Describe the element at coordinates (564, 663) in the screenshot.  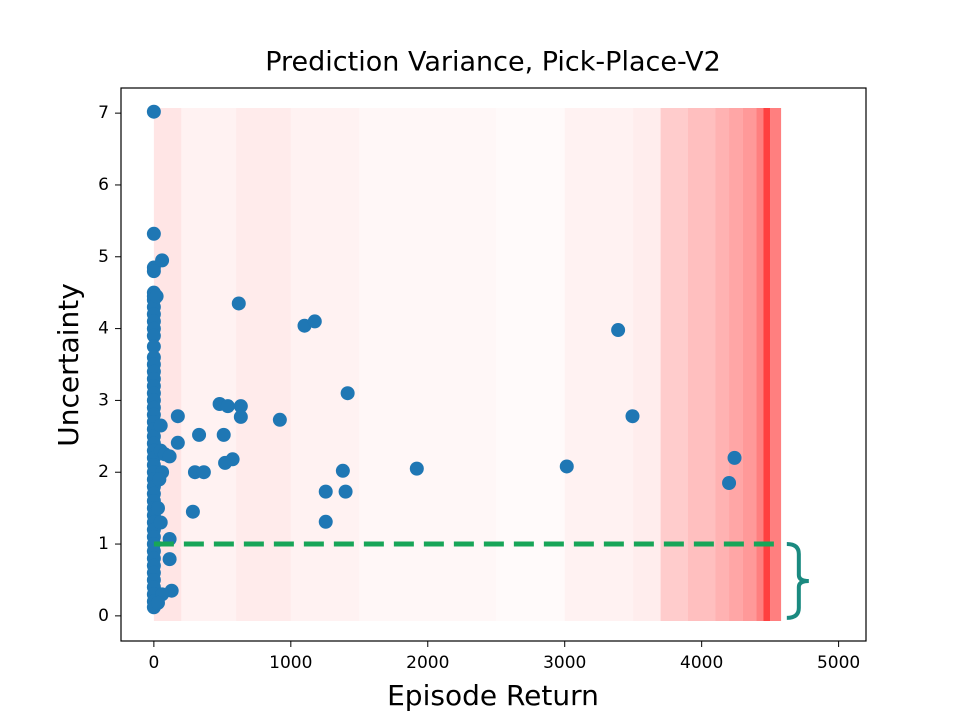
I see `x-tick-label: 3000` at that location.